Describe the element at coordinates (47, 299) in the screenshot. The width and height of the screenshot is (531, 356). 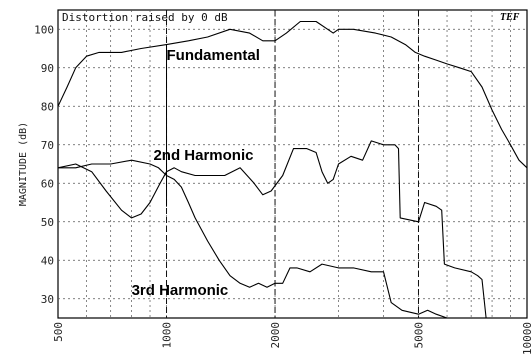
I see `y-tick-label: 30` at that location.